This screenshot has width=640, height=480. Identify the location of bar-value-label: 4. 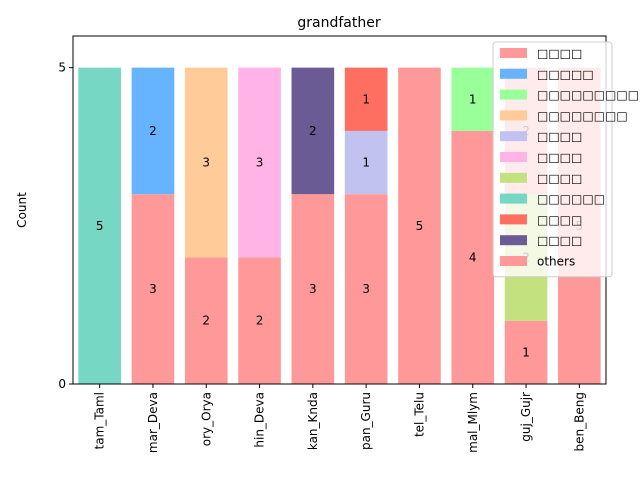
(473, 257).